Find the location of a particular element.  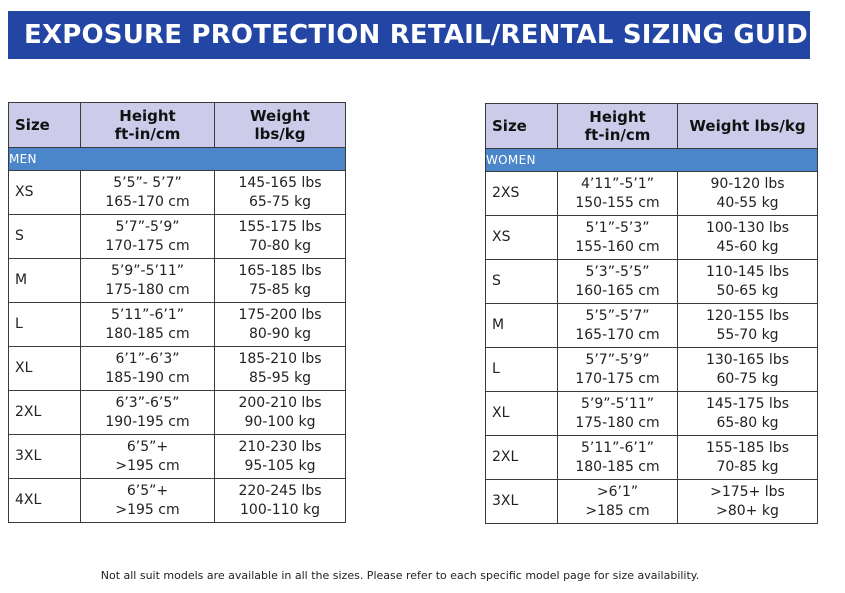

height-value: 150-155 cm is located at coordinates (617, 202).